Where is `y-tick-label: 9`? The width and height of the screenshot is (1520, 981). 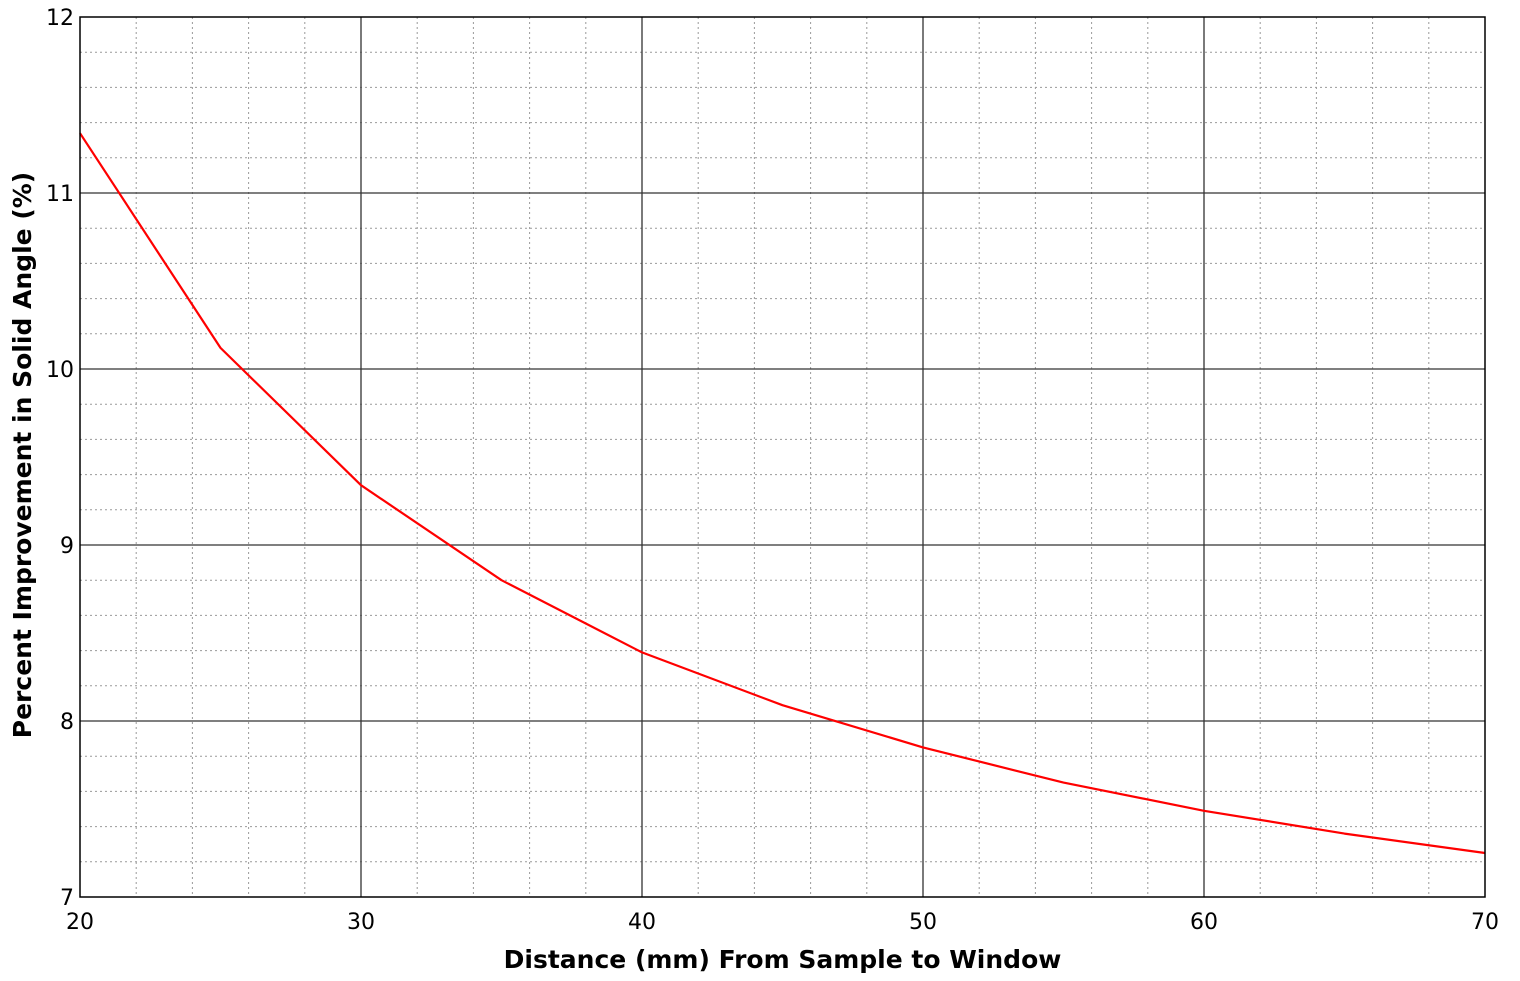
y-tick-label: 9 is located at coordinates (67, 546).